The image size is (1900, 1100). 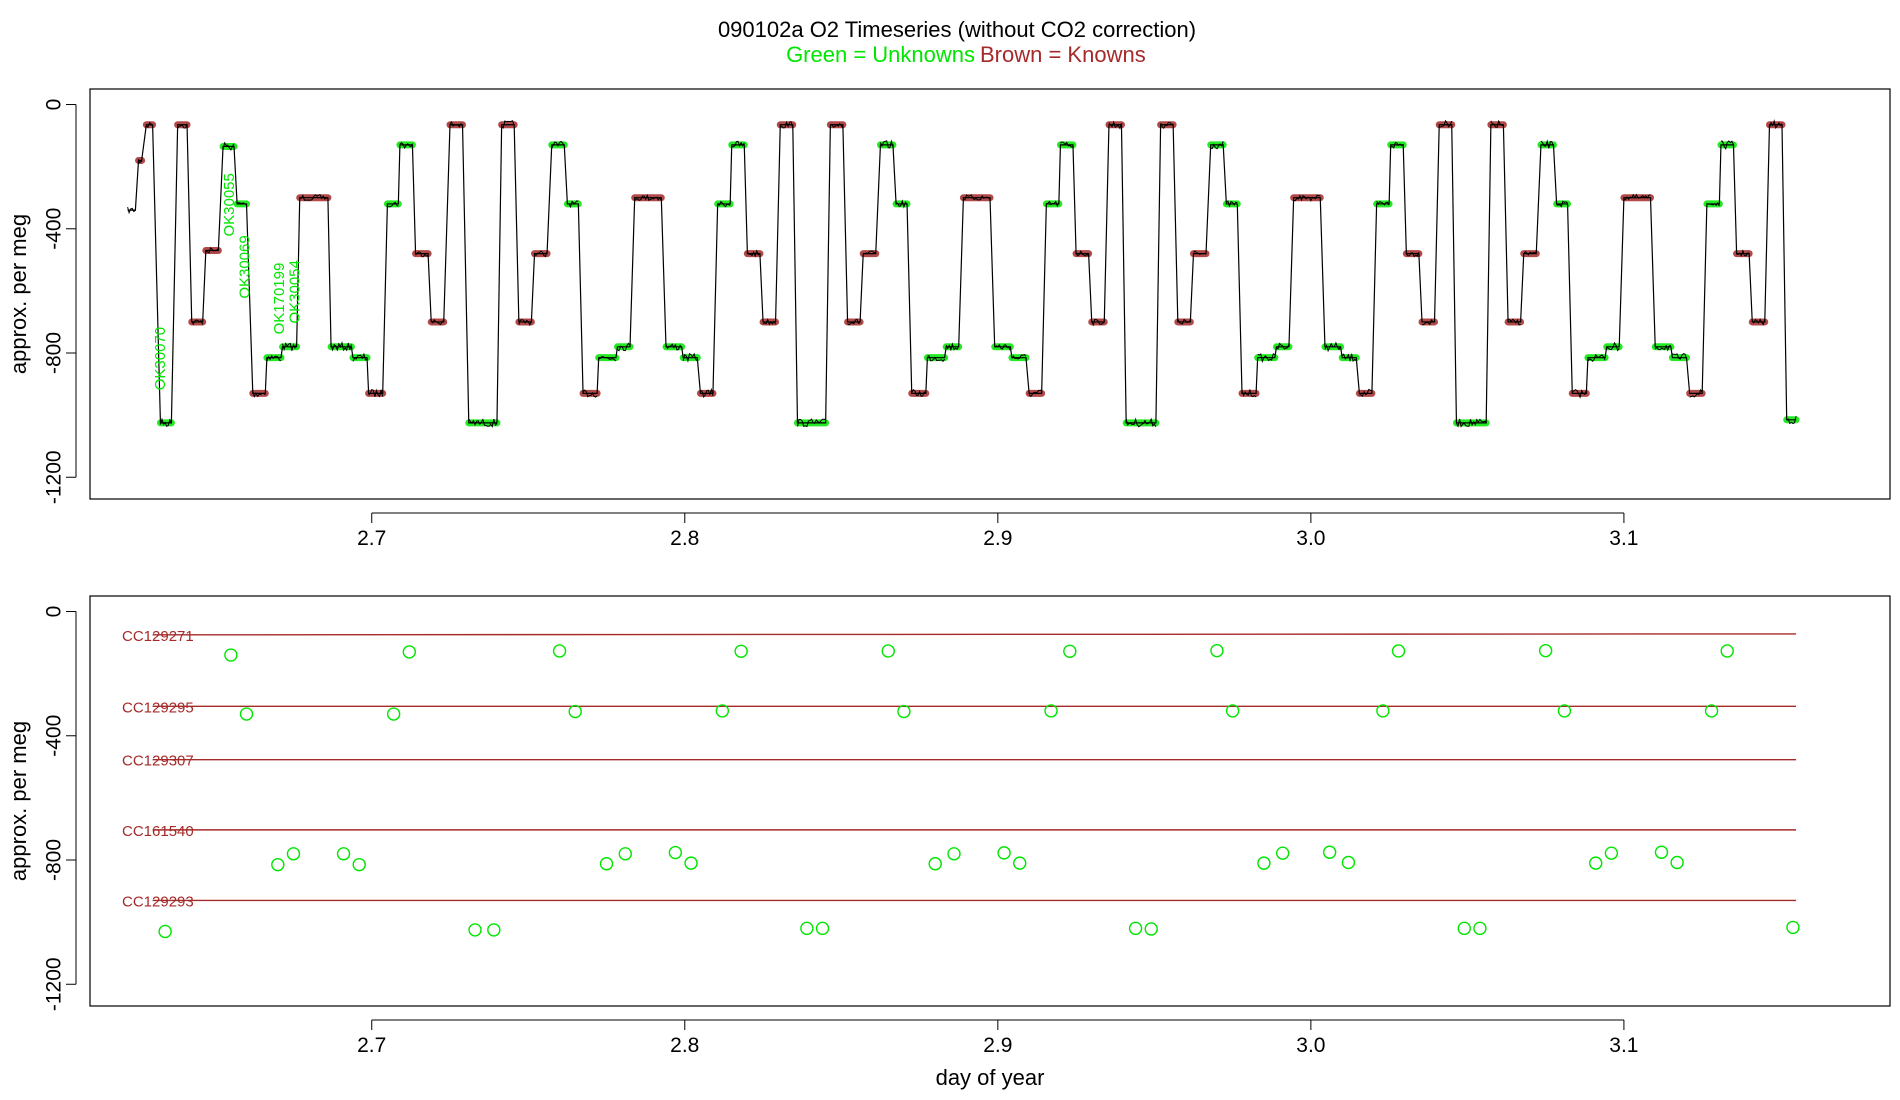 I want to click on known-reference-line, so click(x=974, y=634).